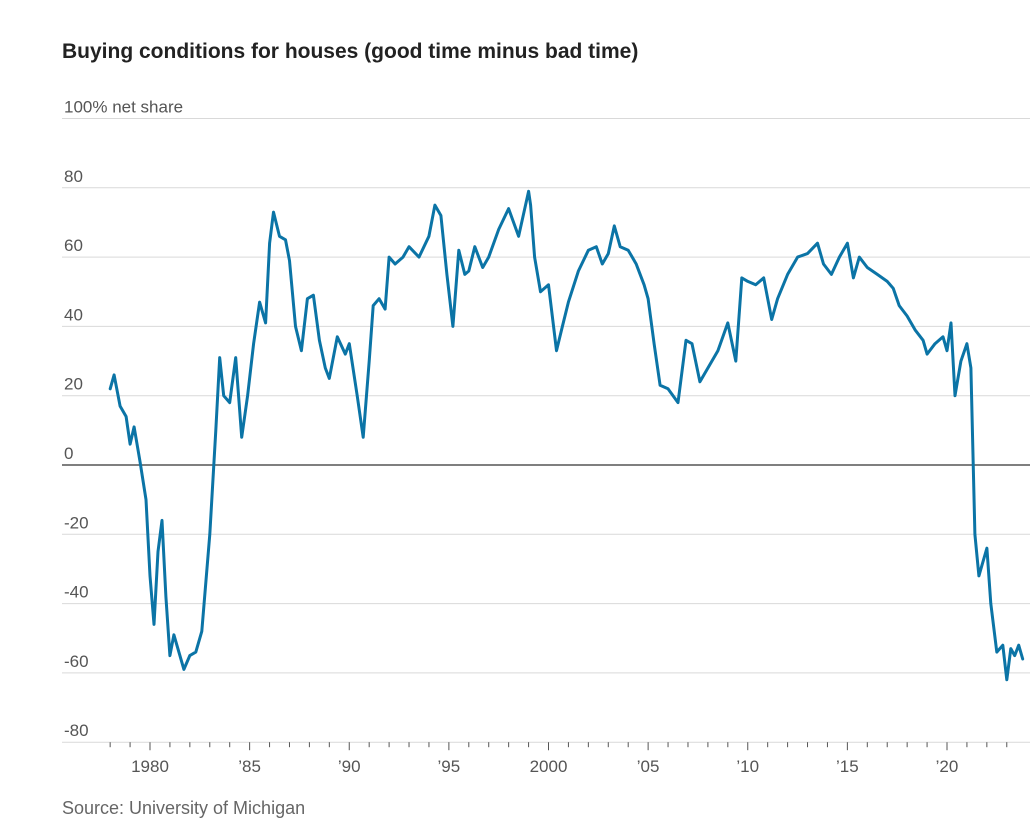  I want to click on x-tick-label: ’85, so click(249, 766).